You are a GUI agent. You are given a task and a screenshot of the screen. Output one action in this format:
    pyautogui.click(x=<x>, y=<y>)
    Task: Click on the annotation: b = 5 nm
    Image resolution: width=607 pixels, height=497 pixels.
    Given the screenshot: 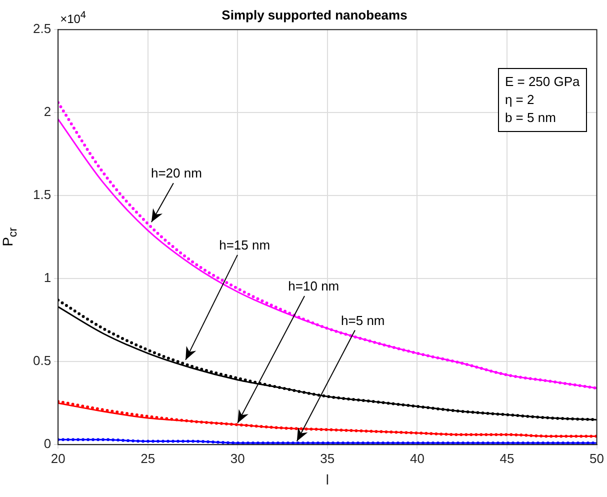 What is the action you would take?
    pyautogui.click(x=530, y=117)
    